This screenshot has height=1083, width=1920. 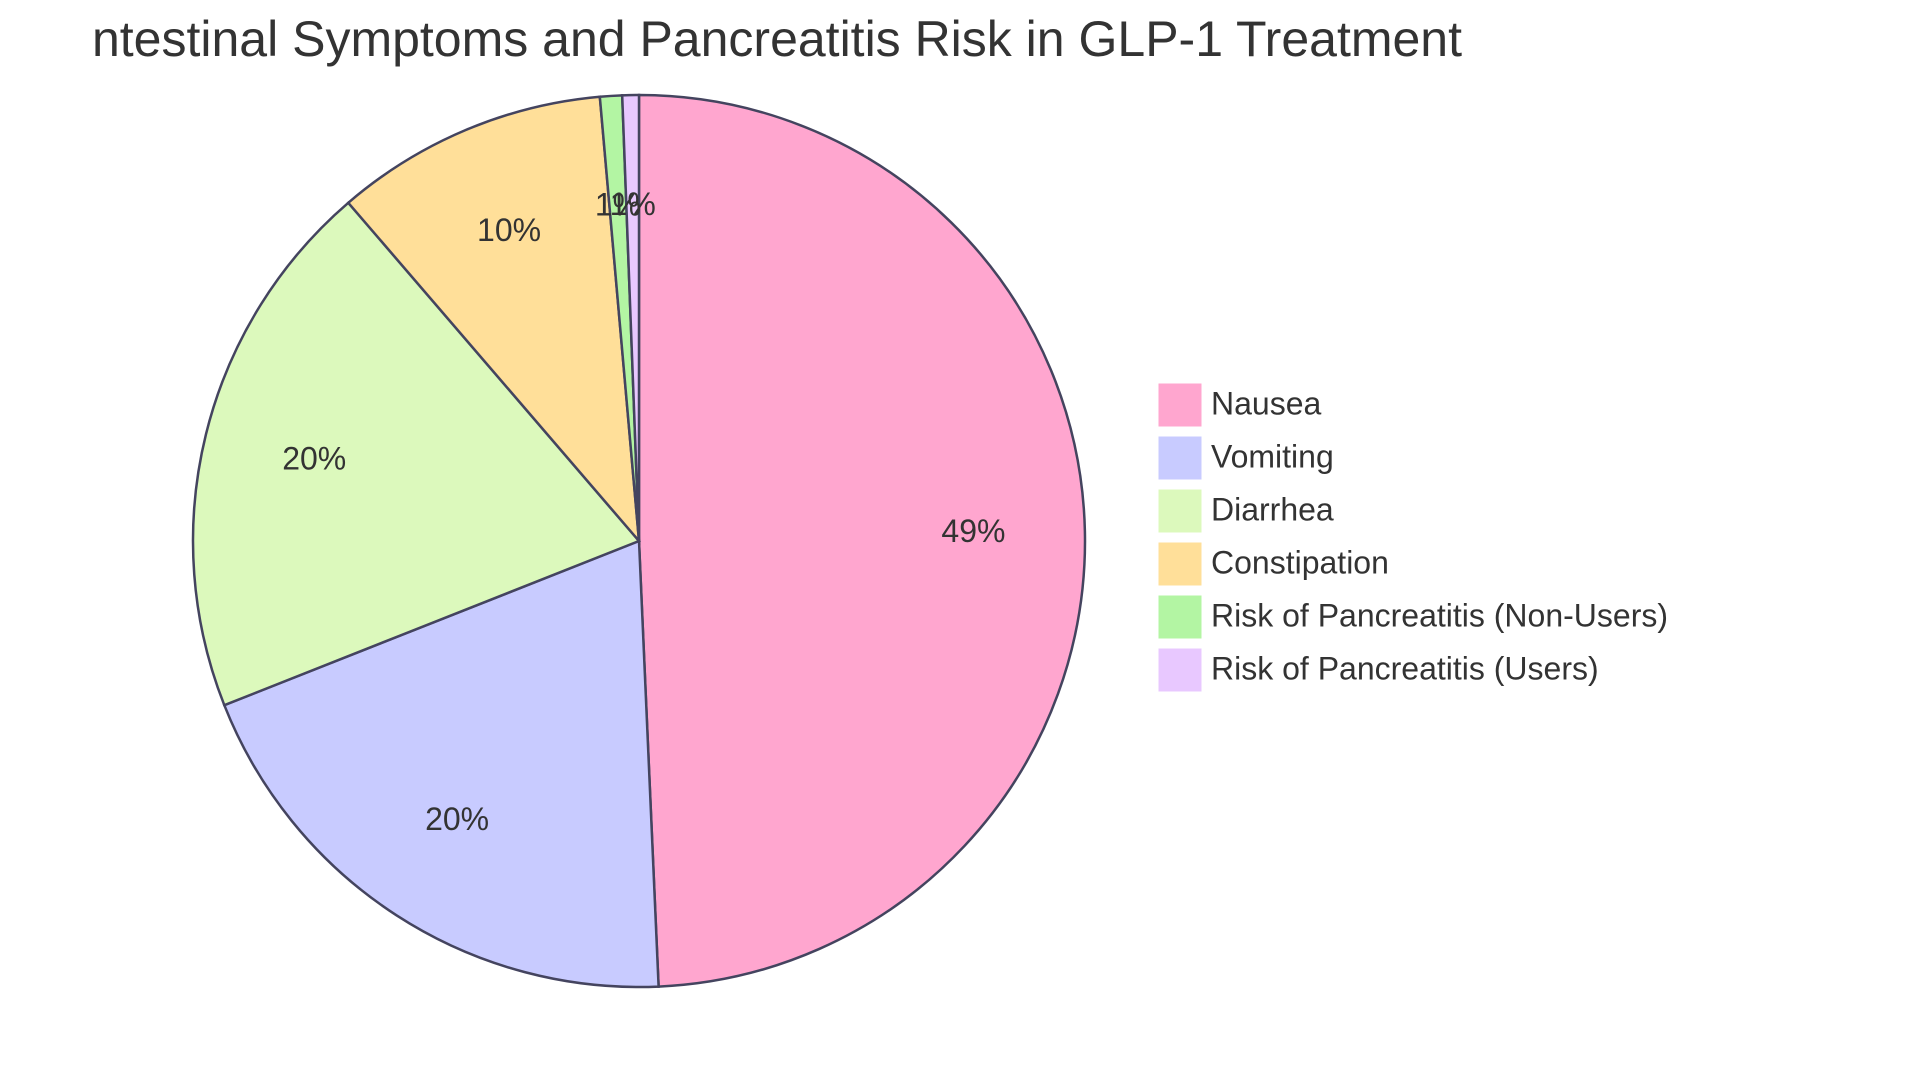 I want to click on slice-label: 10%, so click(x=509, y=230).